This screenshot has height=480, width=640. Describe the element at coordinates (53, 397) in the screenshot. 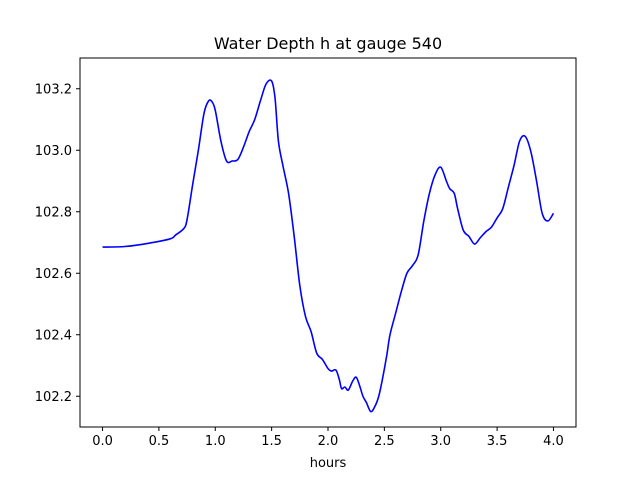

I see `y-tick-label: 102.2` at that location.